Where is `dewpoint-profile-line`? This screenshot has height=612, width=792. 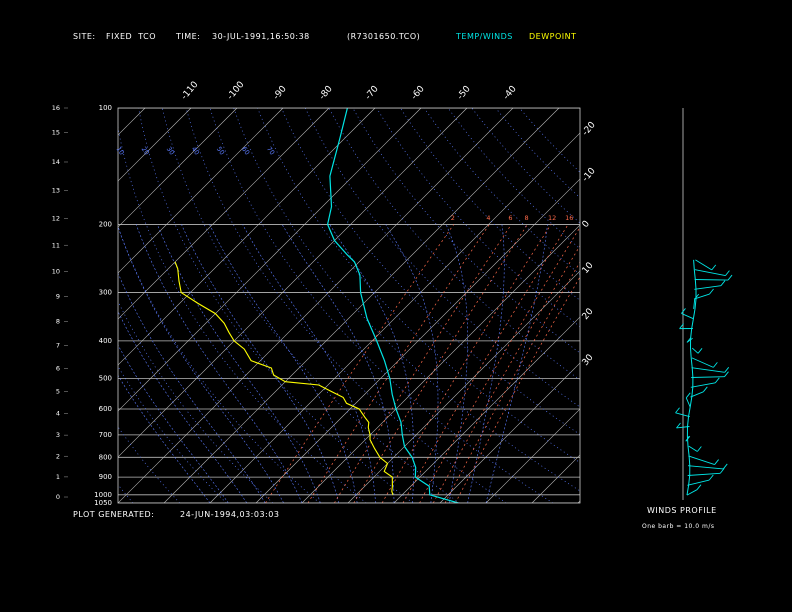
dewpoint-profile-line is located at coordinates (284, 378).